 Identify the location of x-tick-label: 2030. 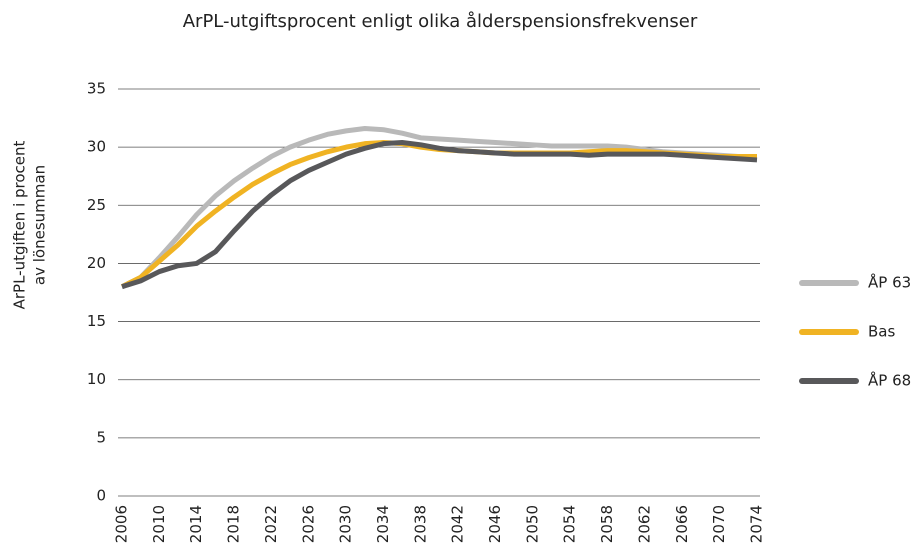
(346, 524).